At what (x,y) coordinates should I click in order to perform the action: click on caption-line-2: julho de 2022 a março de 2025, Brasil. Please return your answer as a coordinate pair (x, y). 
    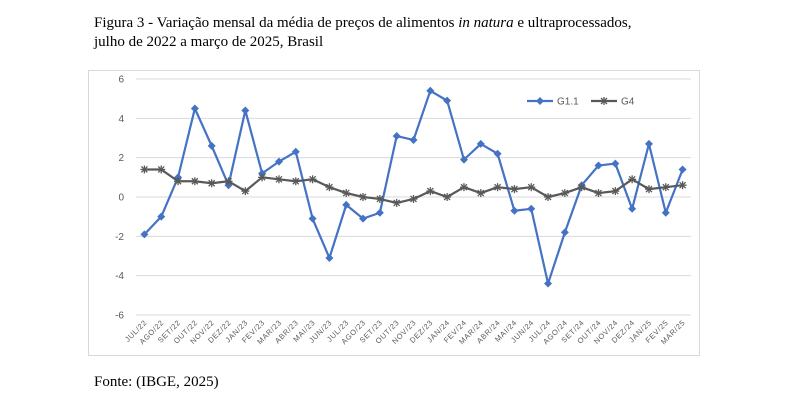
    Looking at the image, I should click on (209, 42).